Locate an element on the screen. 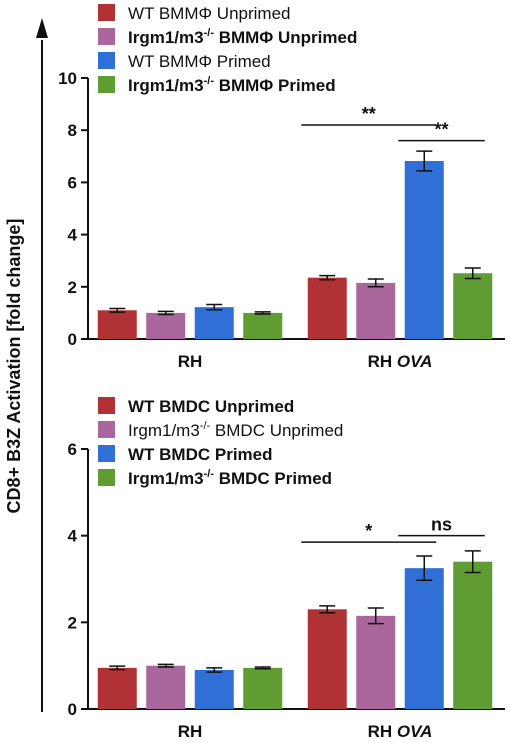 The height and width of the screenshot is (743, 510). legend-label-main: WT BMDC Primed is located at coordinates (200, 454).